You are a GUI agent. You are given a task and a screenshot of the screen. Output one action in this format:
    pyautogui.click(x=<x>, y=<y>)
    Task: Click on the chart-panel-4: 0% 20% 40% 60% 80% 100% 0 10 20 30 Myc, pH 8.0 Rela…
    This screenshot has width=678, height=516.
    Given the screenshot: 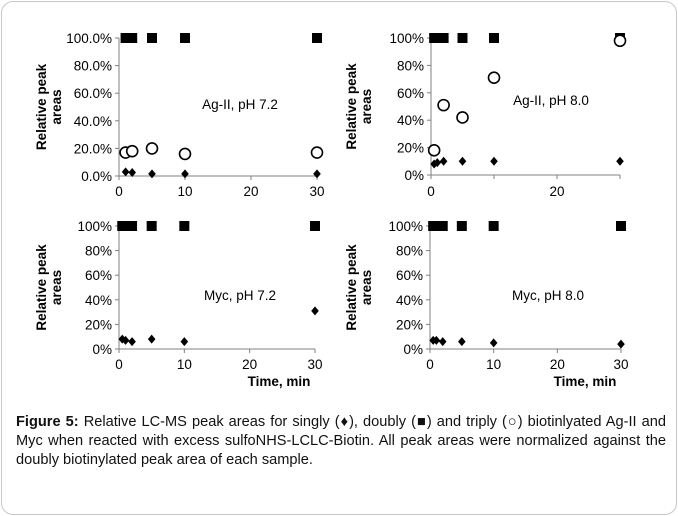 What is the action you would take?
    pyautogui.click(x=486, y=304)
    